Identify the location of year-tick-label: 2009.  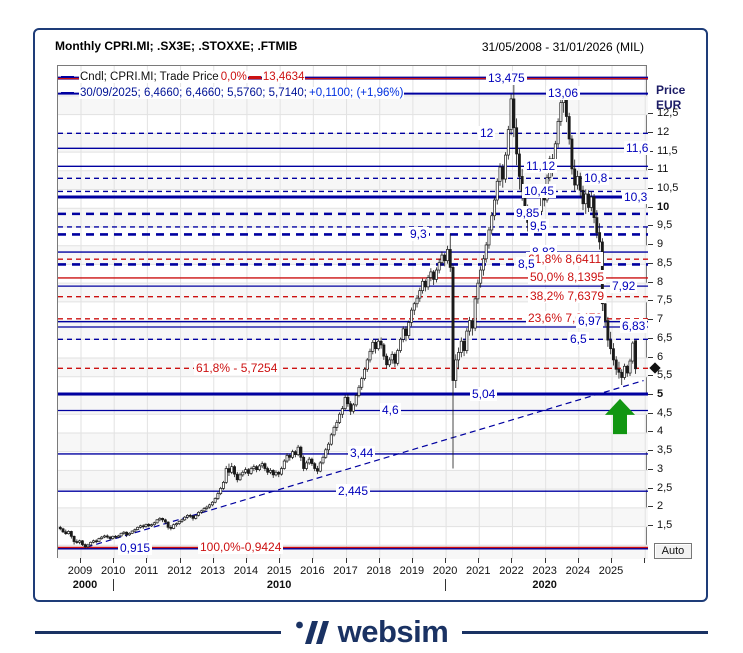
(80, 571).